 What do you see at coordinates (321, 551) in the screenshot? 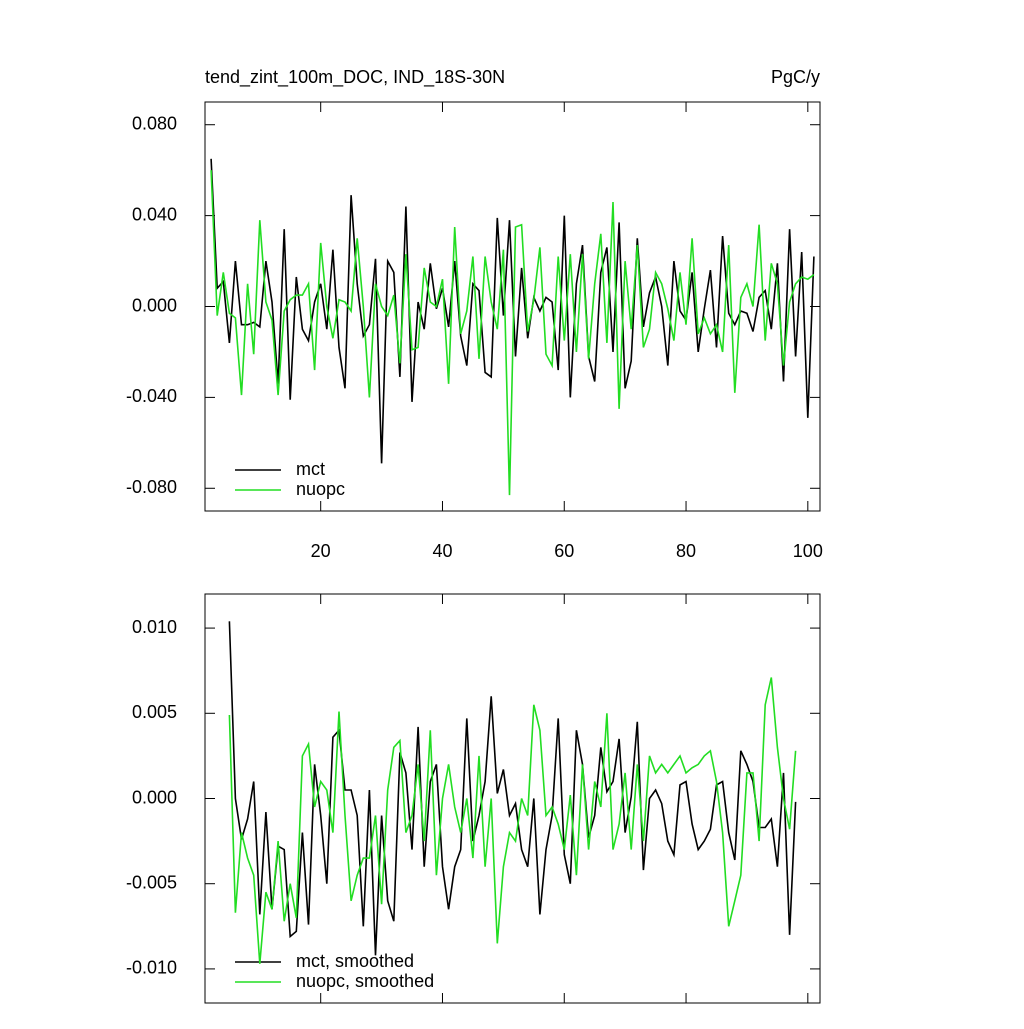
I see `x-tick-label: 20` at bounding box center [321, 551].